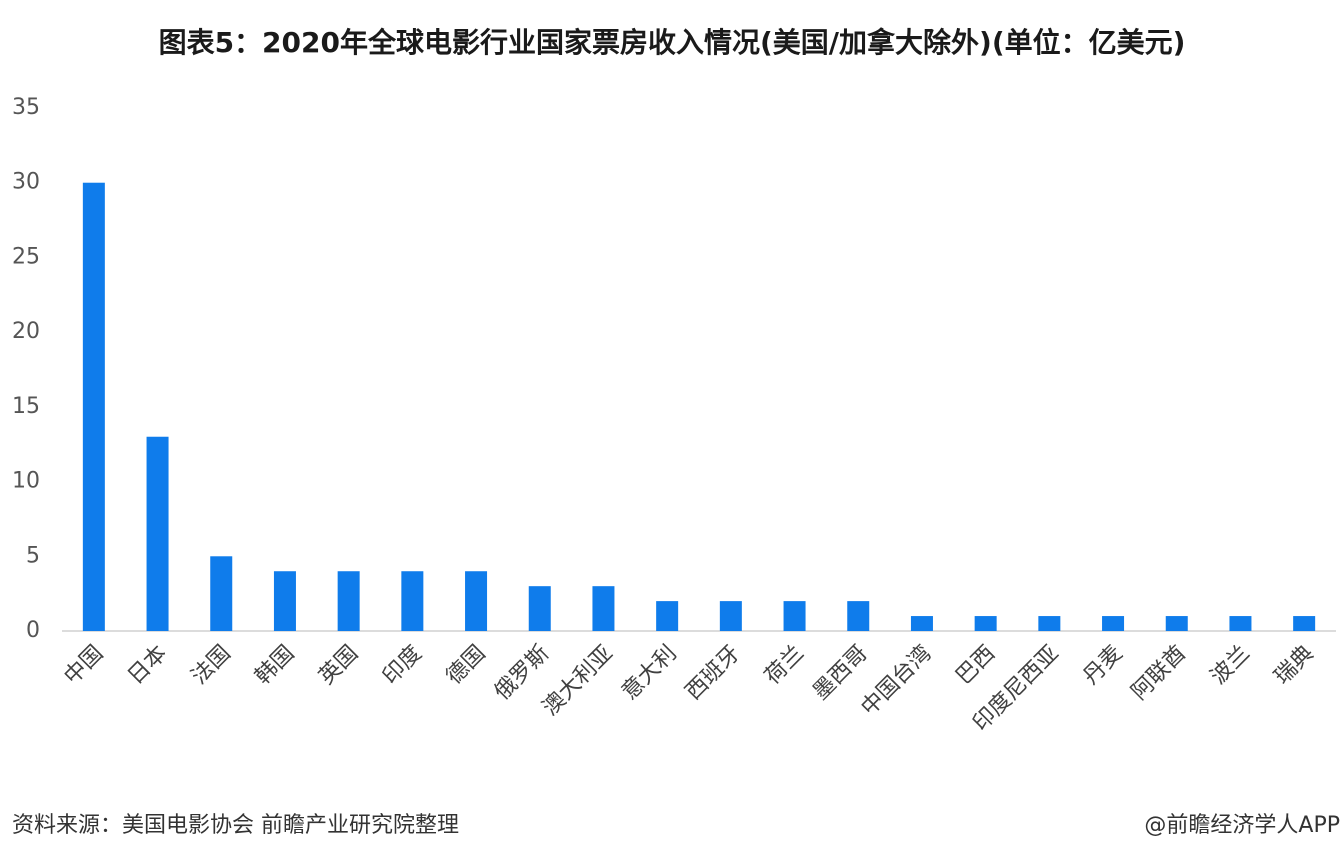  What do you see at coordinates (897, 681) in the screenshot?
I see `x-tick-label: 中国台湾` at bounding box center [897, 681].